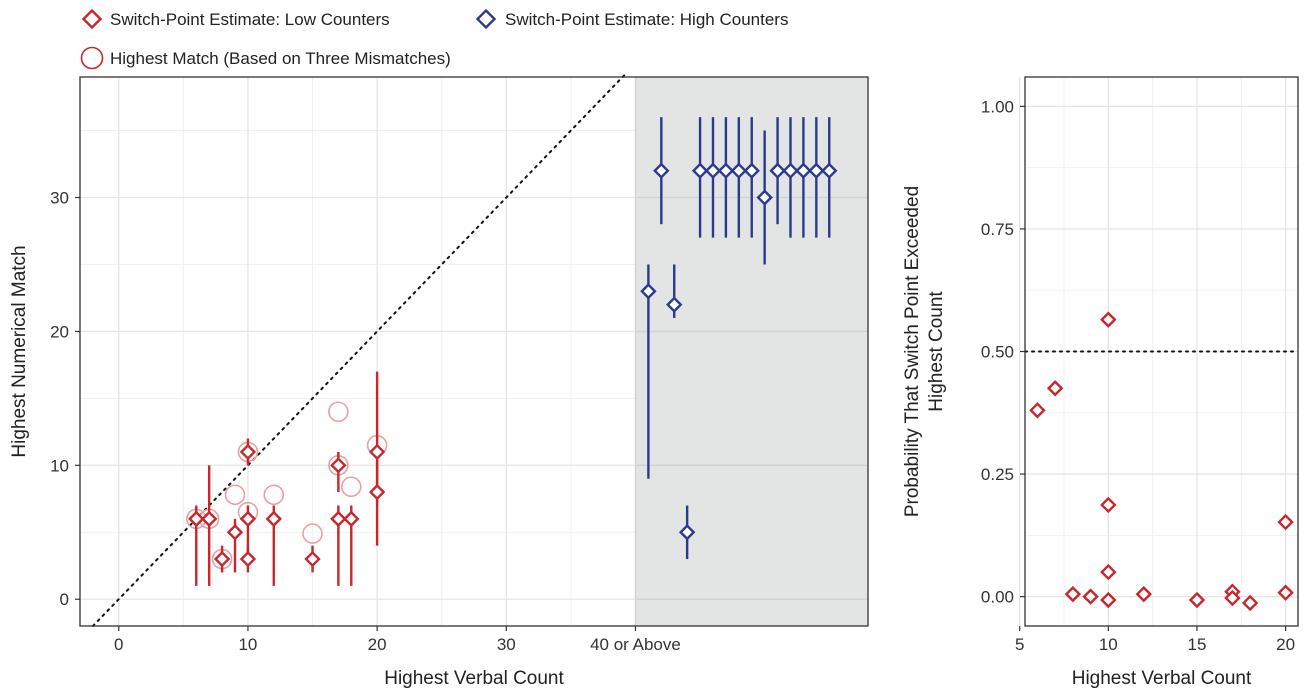  Describe the element at coordinates (997, 474) in the screenshot. I see `y-tick-label: 0.25` at that location.